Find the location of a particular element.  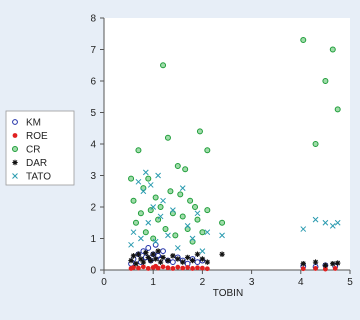

y-tick-label: 2 is located at coordinates (93, 208).